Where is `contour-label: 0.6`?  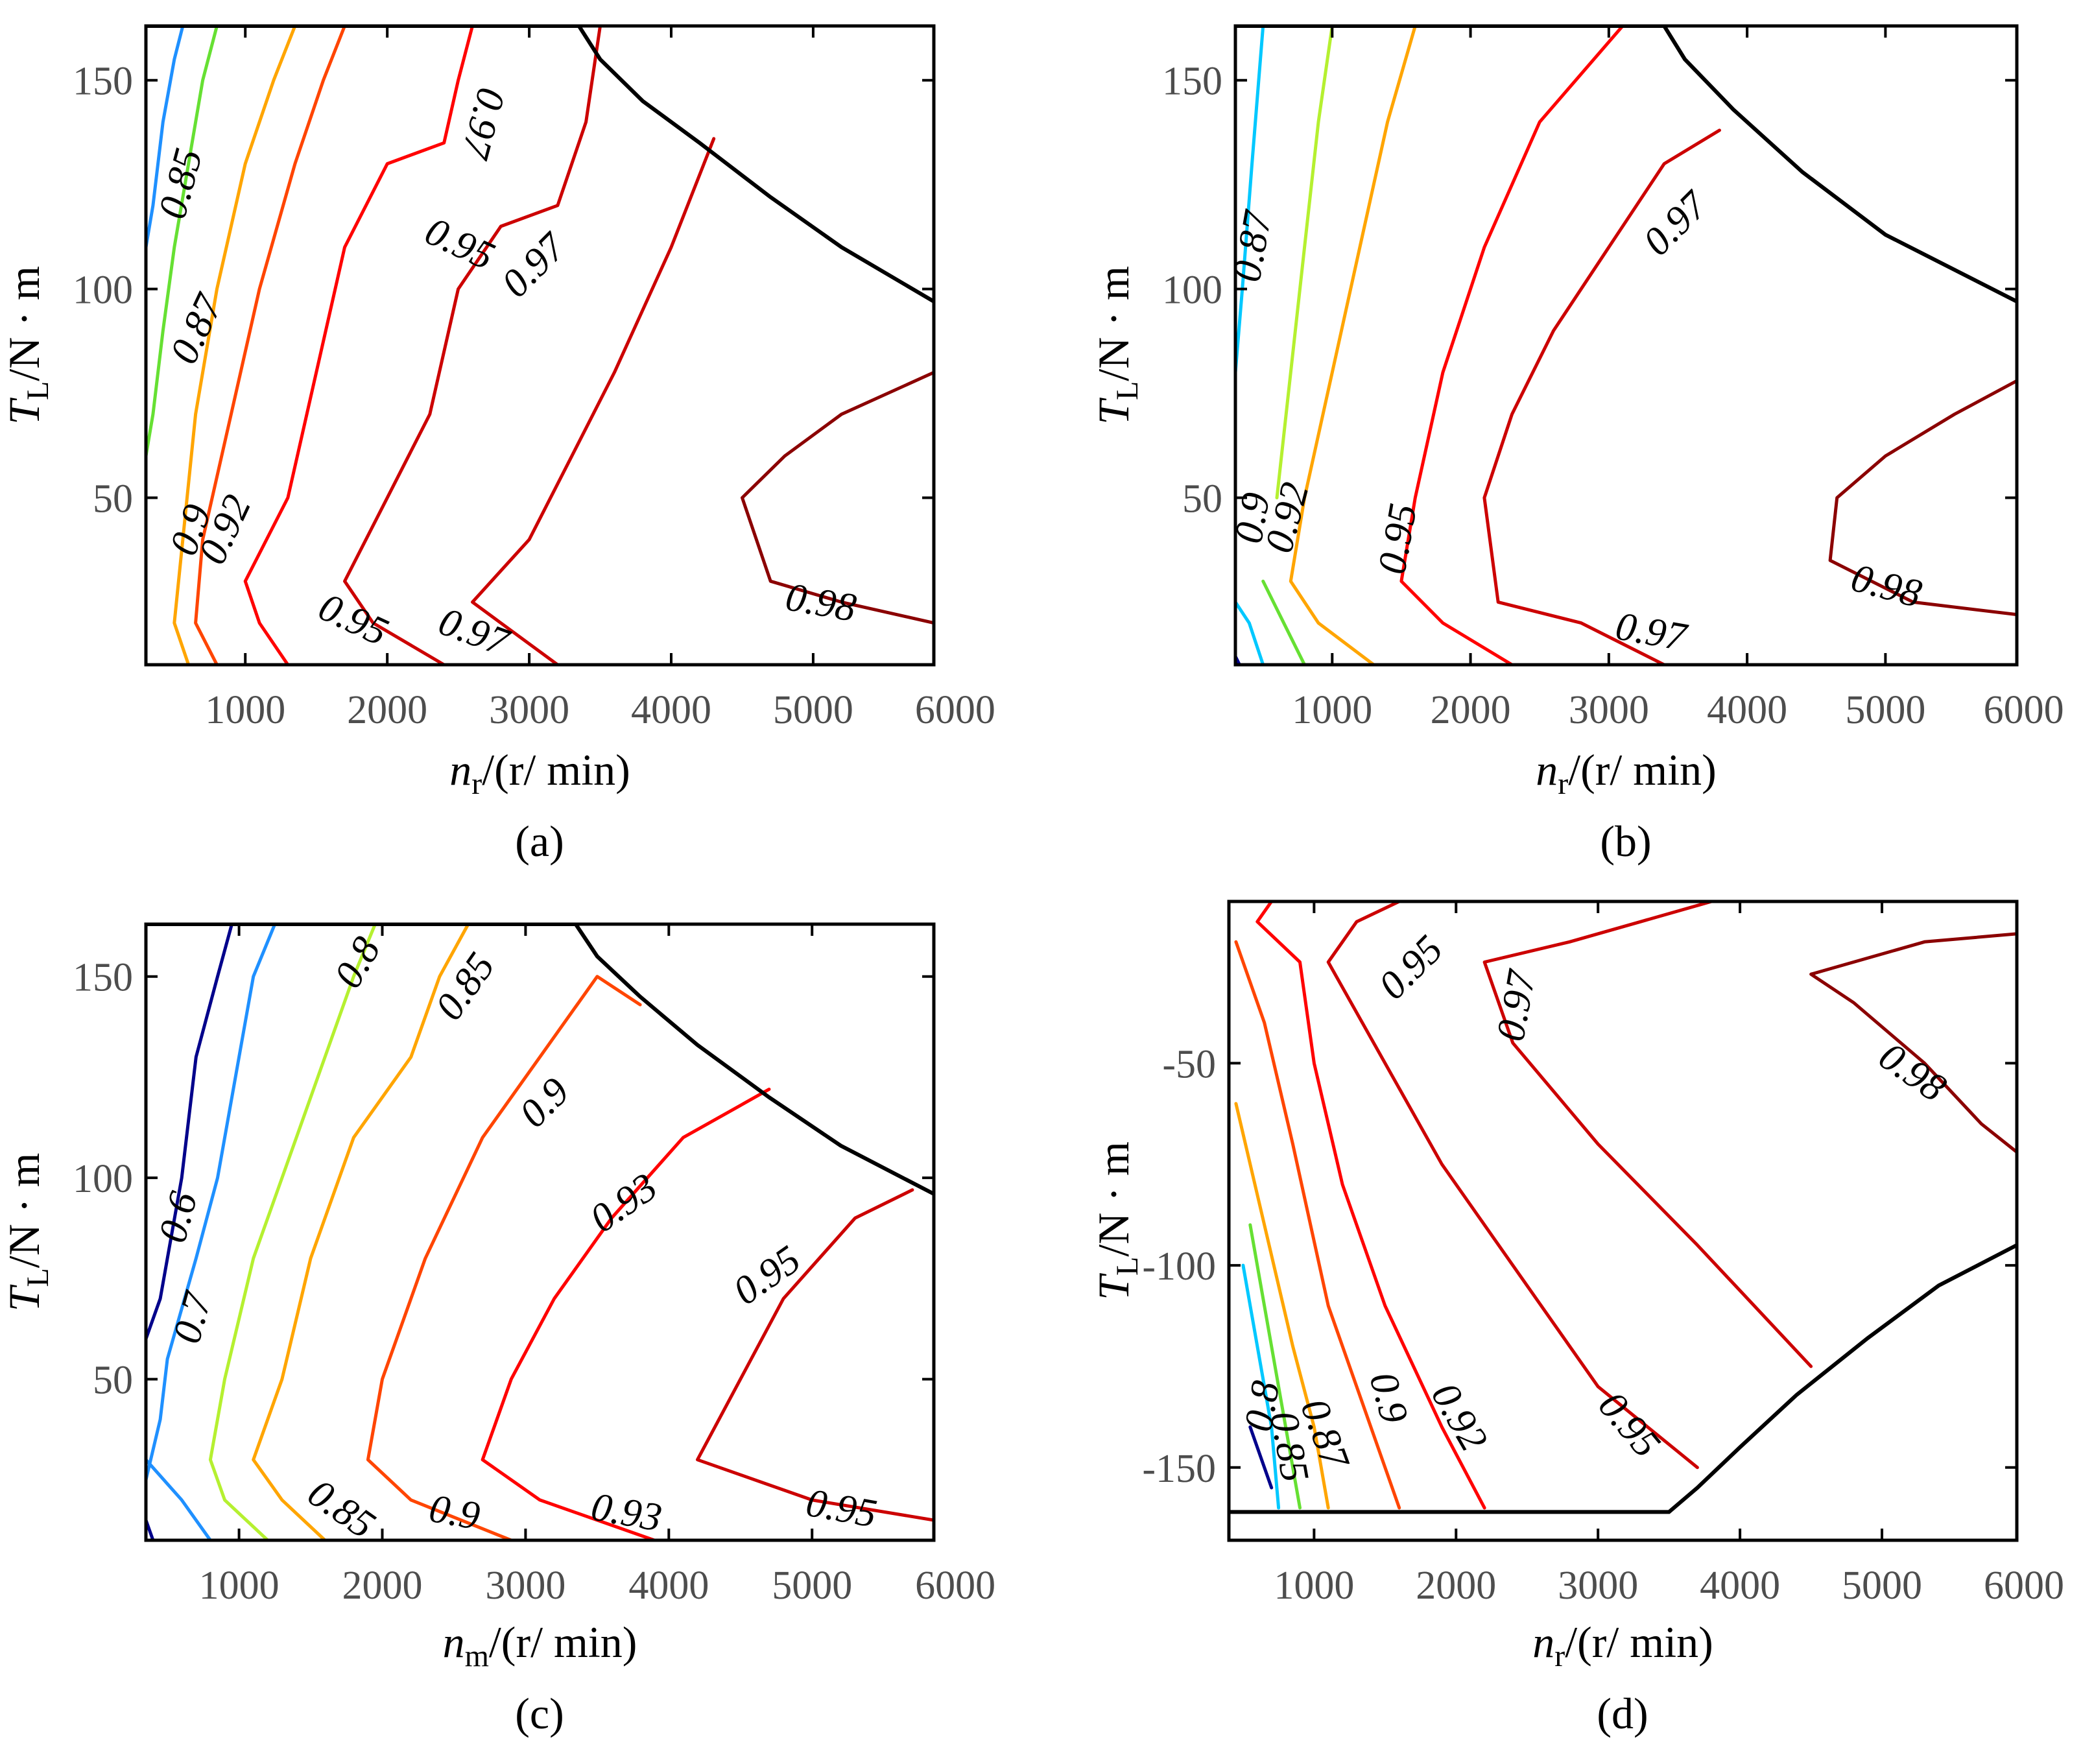
contour-label: 0.6 is located at coordinates (178, 1217).